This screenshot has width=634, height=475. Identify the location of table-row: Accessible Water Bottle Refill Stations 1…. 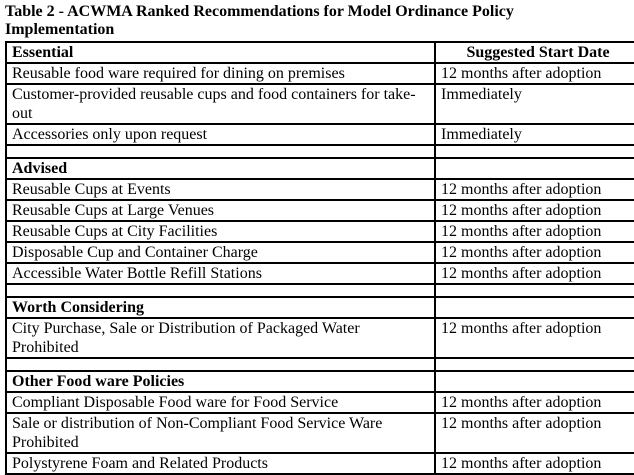
(319, 273).